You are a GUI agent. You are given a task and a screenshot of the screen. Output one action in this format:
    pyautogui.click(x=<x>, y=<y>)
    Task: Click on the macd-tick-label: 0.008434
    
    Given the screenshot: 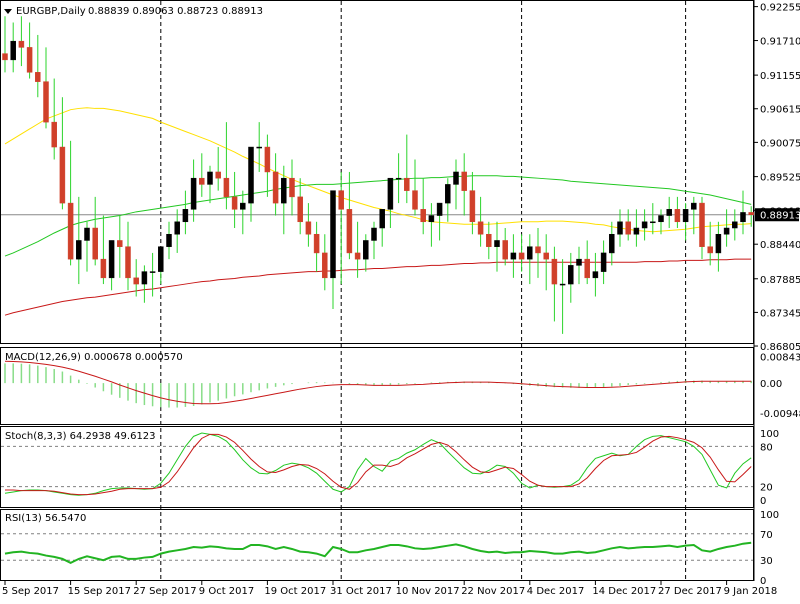 What is the action you would take?
    pyautogui.click(x=780, y=358)
    